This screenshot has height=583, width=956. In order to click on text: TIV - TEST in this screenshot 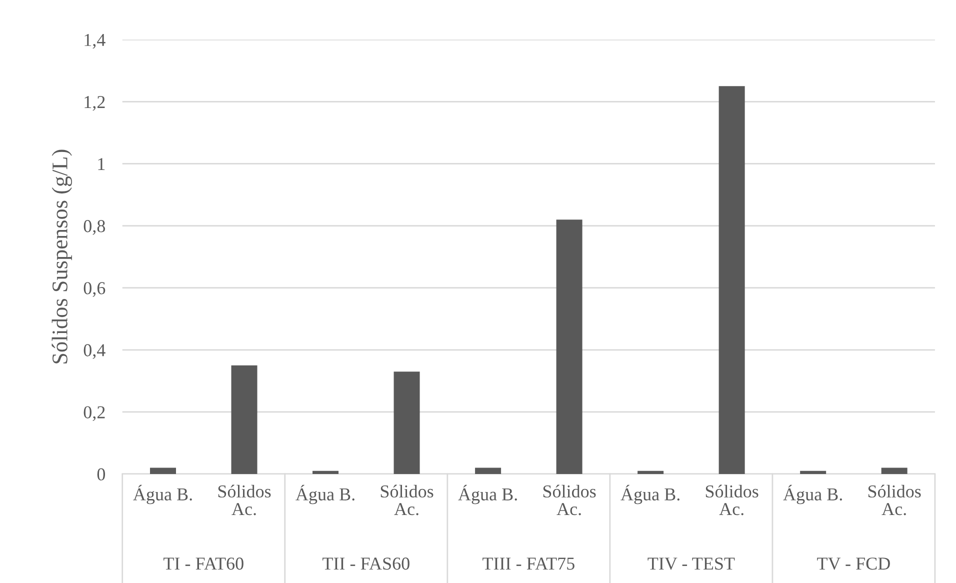, I will do `click(691, 564)`.